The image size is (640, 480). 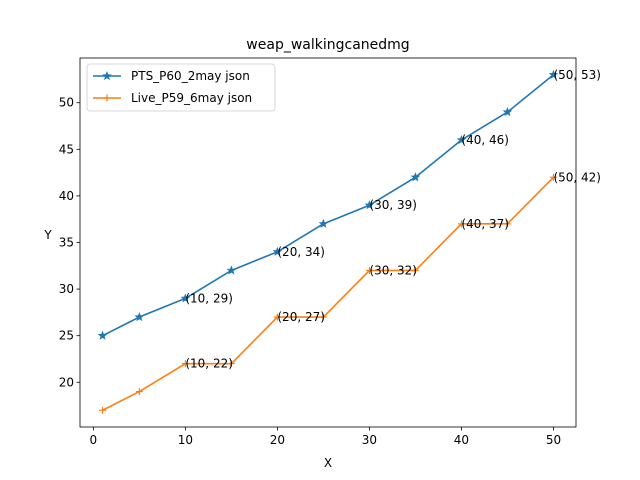 I want to click on x-tick-label: 30, so click(x=369, y=440).